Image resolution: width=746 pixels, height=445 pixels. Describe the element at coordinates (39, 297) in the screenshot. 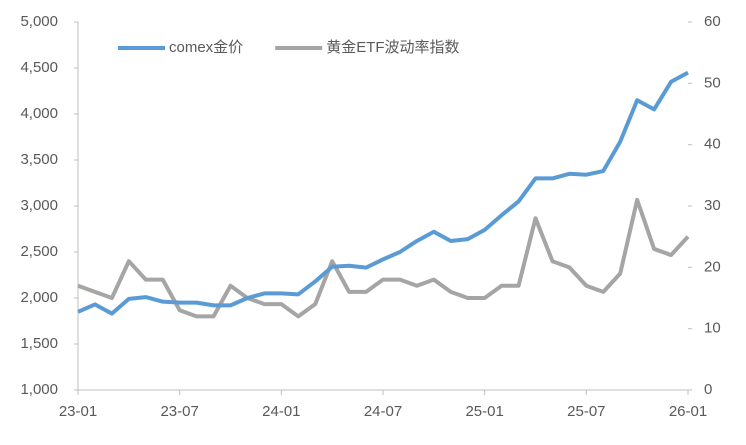

I see `y-tick-label: 2,000` at that location.